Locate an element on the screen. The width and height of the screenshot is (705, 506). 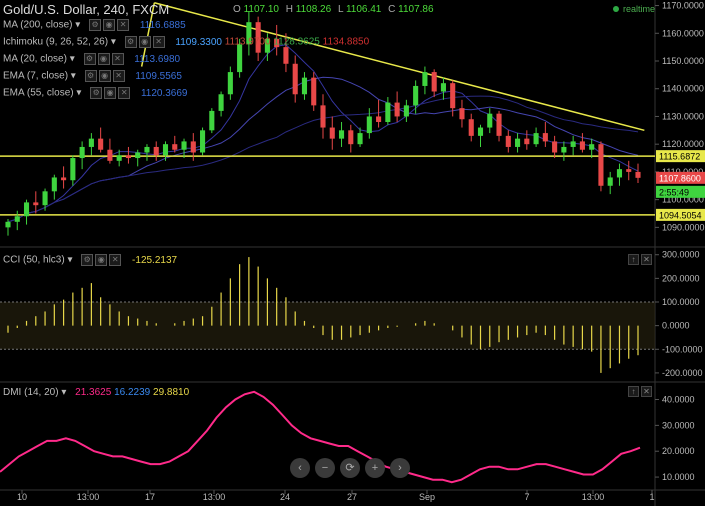
cci-label: CCI (50, hlc3) is located at coordinates (34, 260).